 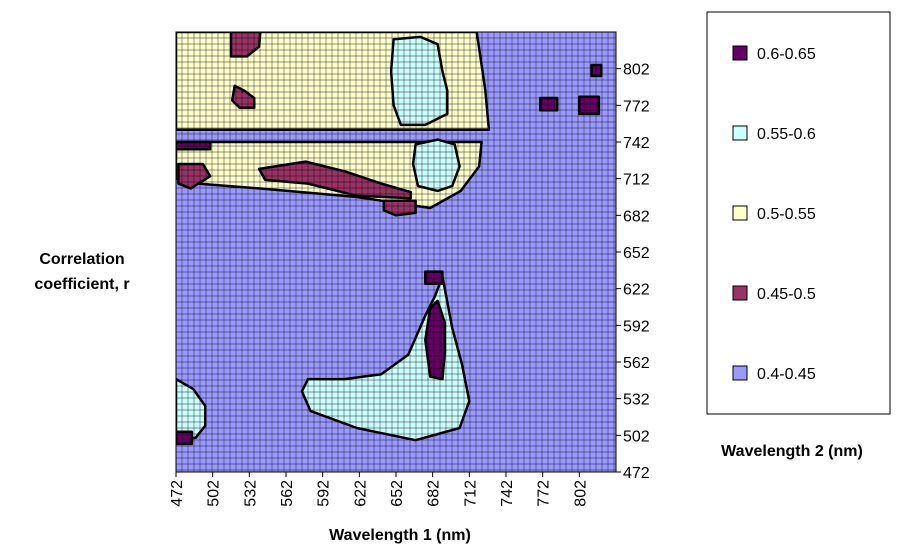 I want to click on y-tick-label: 562, so click(x=636, y=363).